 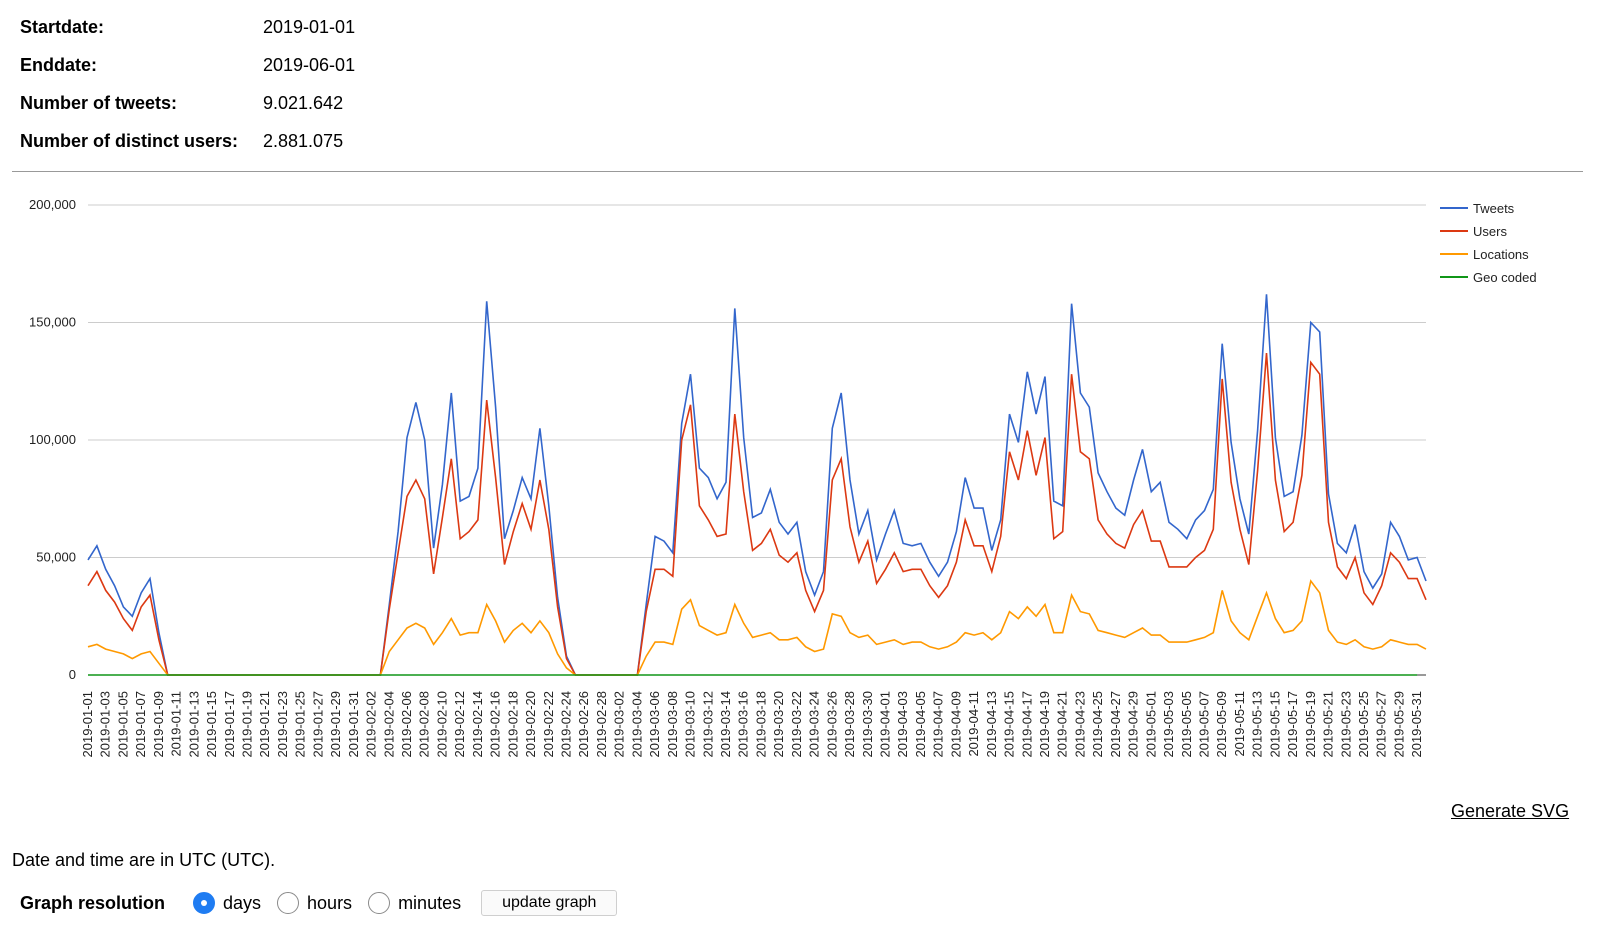 What do you see at coordinates (72, 674) in the screenshot?
I see `y-tick-label: 0` at bounding box center [72, 674].